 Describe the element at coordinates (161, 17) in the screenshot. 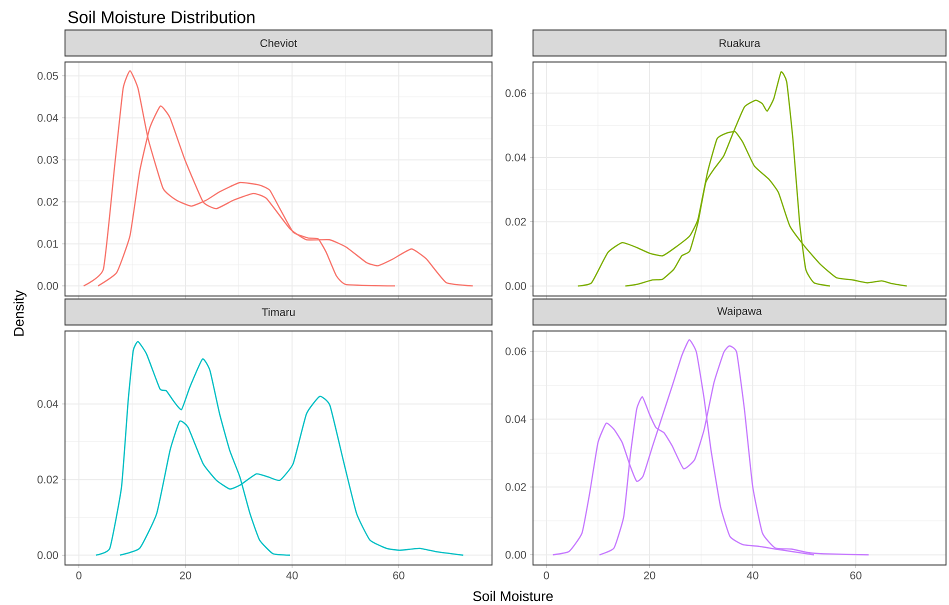

I see `text: Soil Moisture Distribution` at that location.